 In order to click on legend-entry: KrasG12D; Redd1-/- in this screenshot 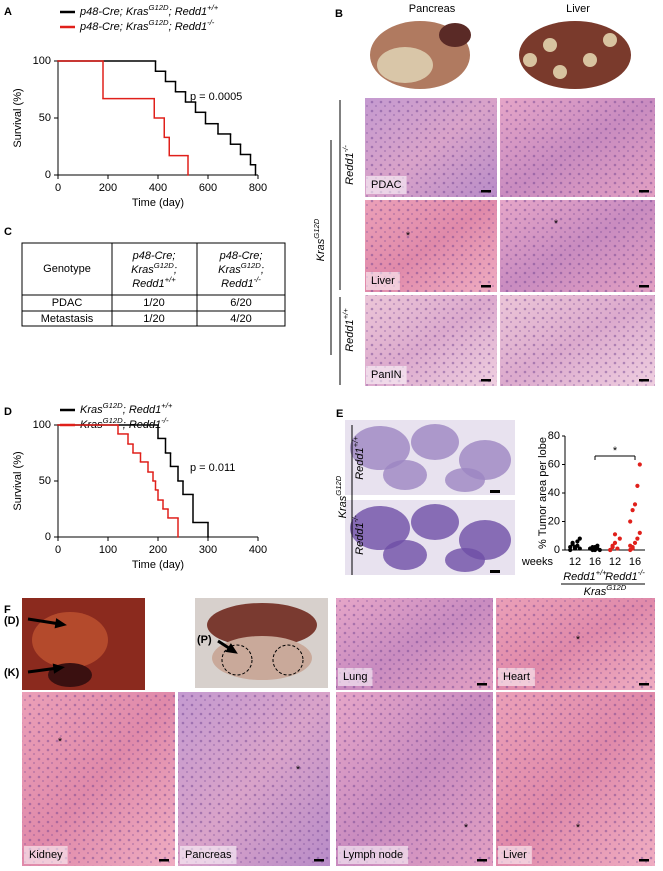, I will do `click(124, 423)`.